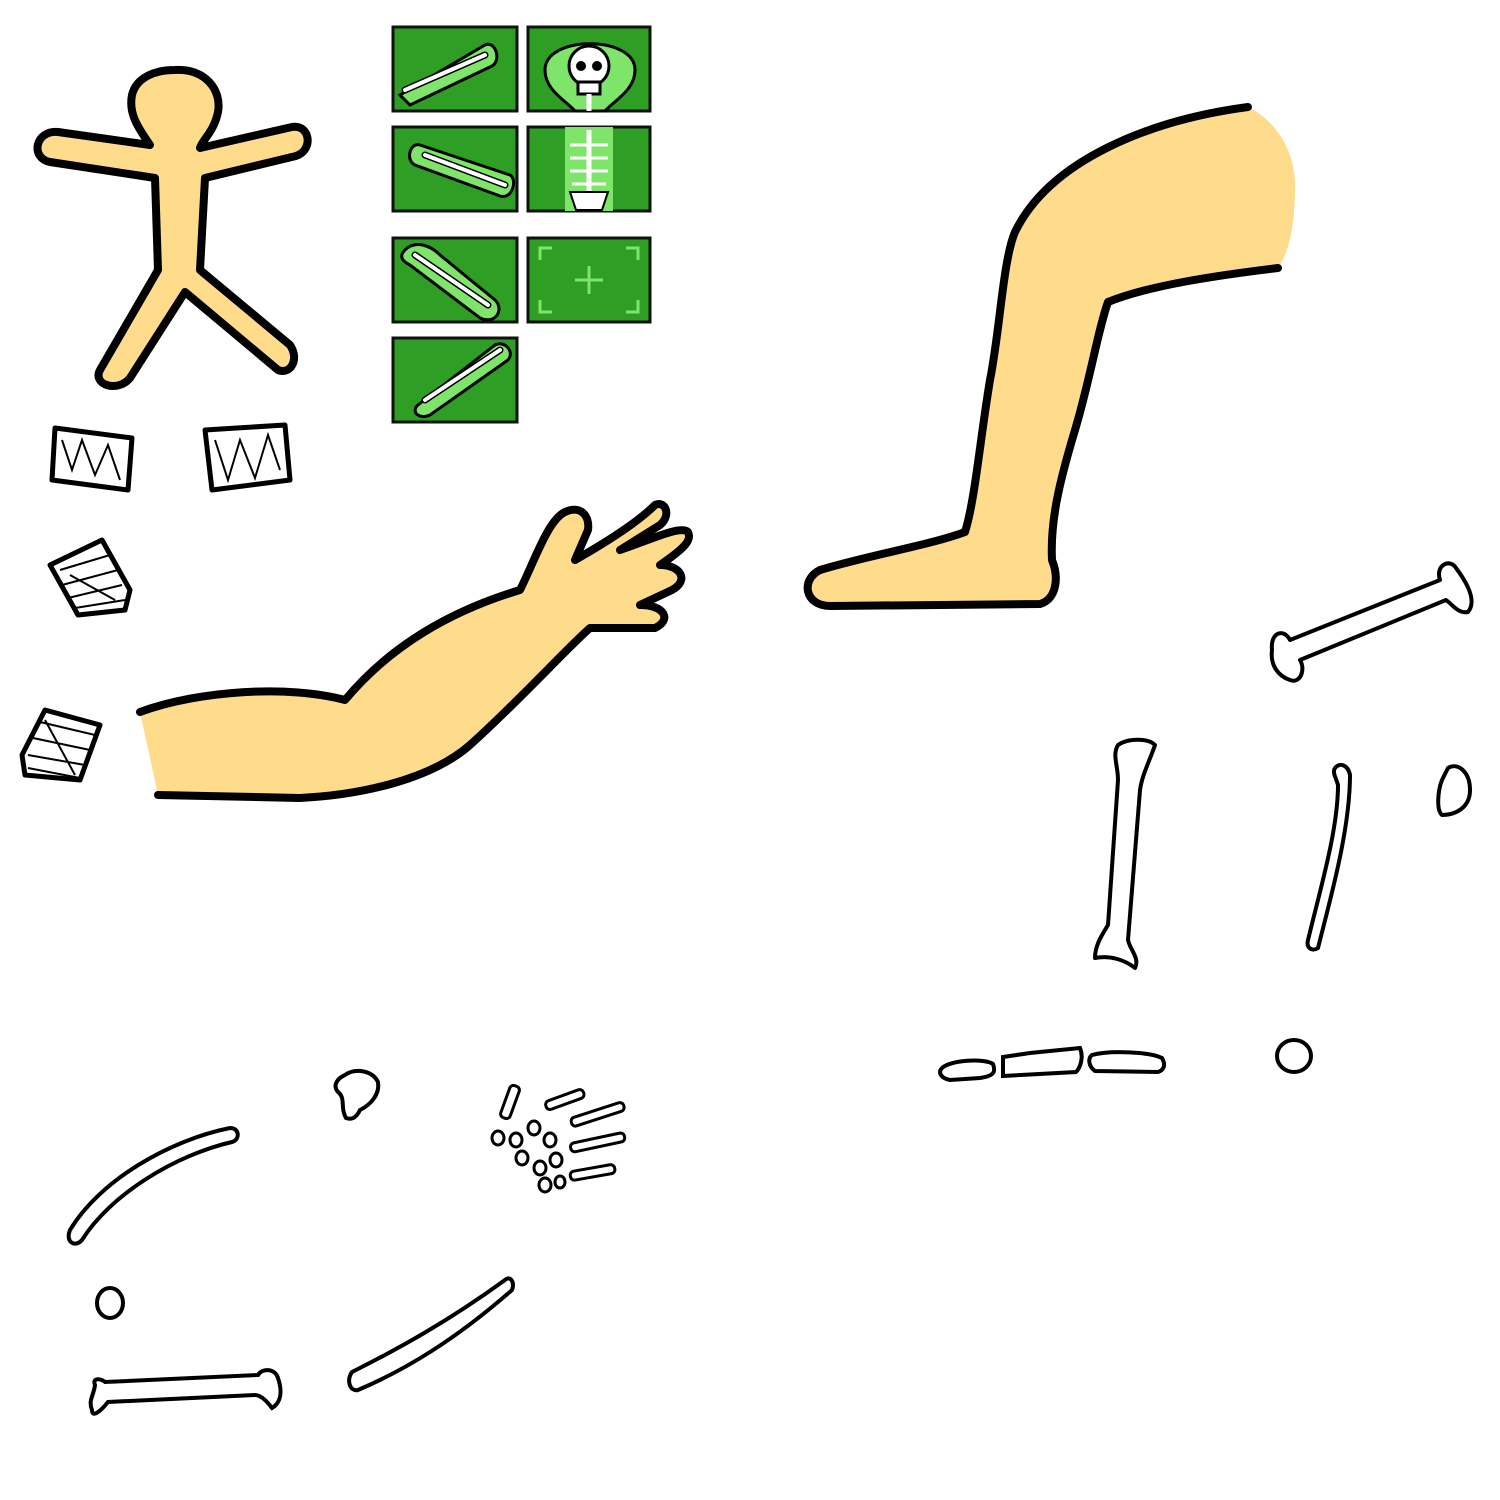 This screenshot has height=1500, width=1500. I want to click on radius-icon, so click(431, 1334).